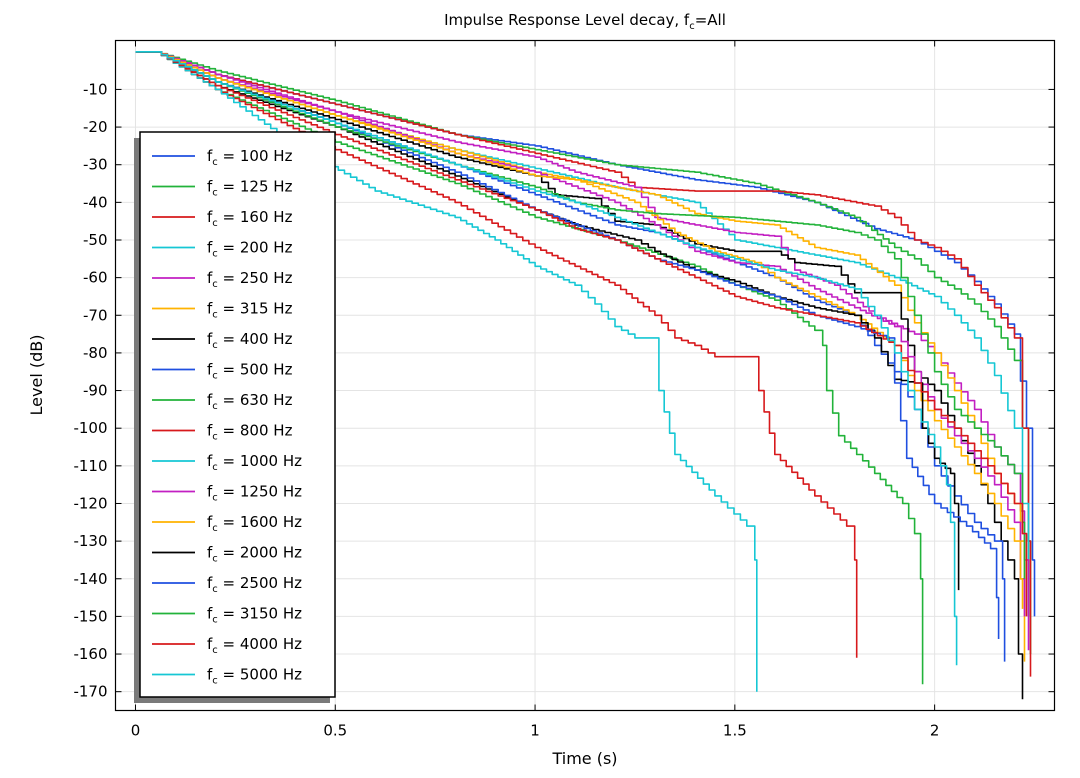  Describe the element at coordinates (237, 414) in the screenshot. I see `legend-box` at that location.